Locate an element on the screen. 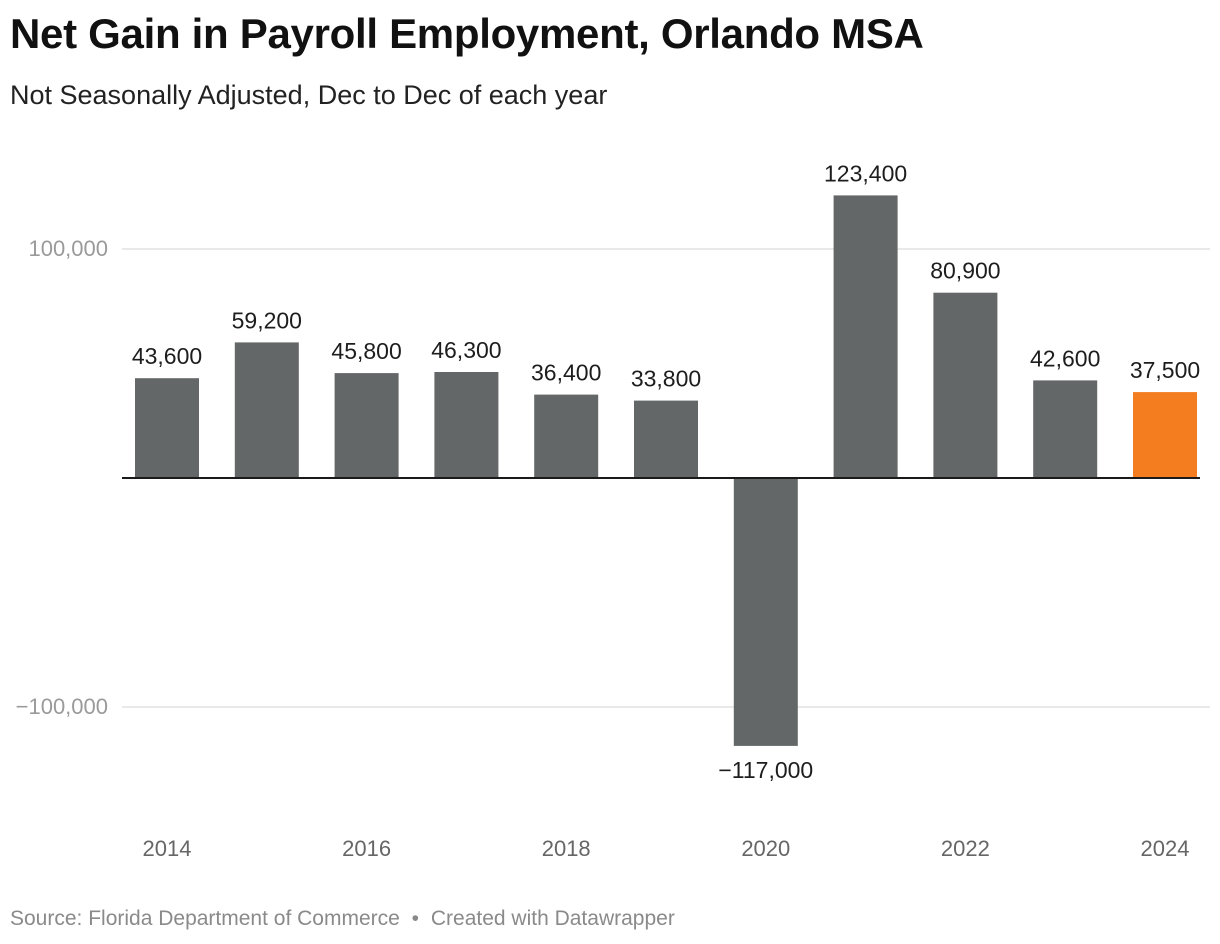  bar-2024 is located at coordinates (1165, 435).